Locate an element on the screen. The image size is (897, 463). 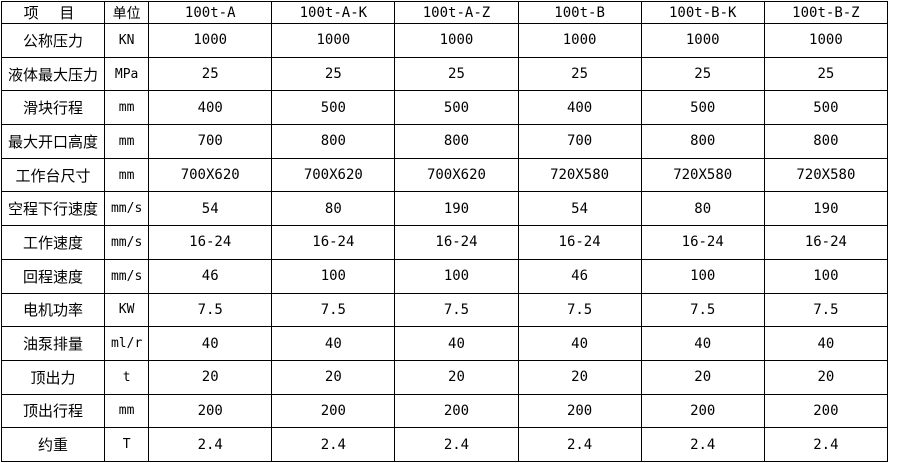
row-label: 工作速度 is located at coordinates (53, 242).